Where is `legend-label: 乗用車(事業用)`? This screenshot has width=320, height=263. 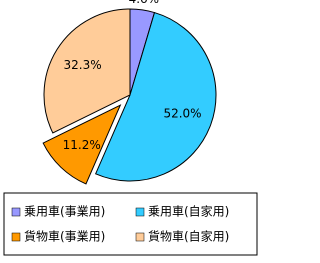 legend-label: 乗用車(事業用) is located at coordinates (64, 212).